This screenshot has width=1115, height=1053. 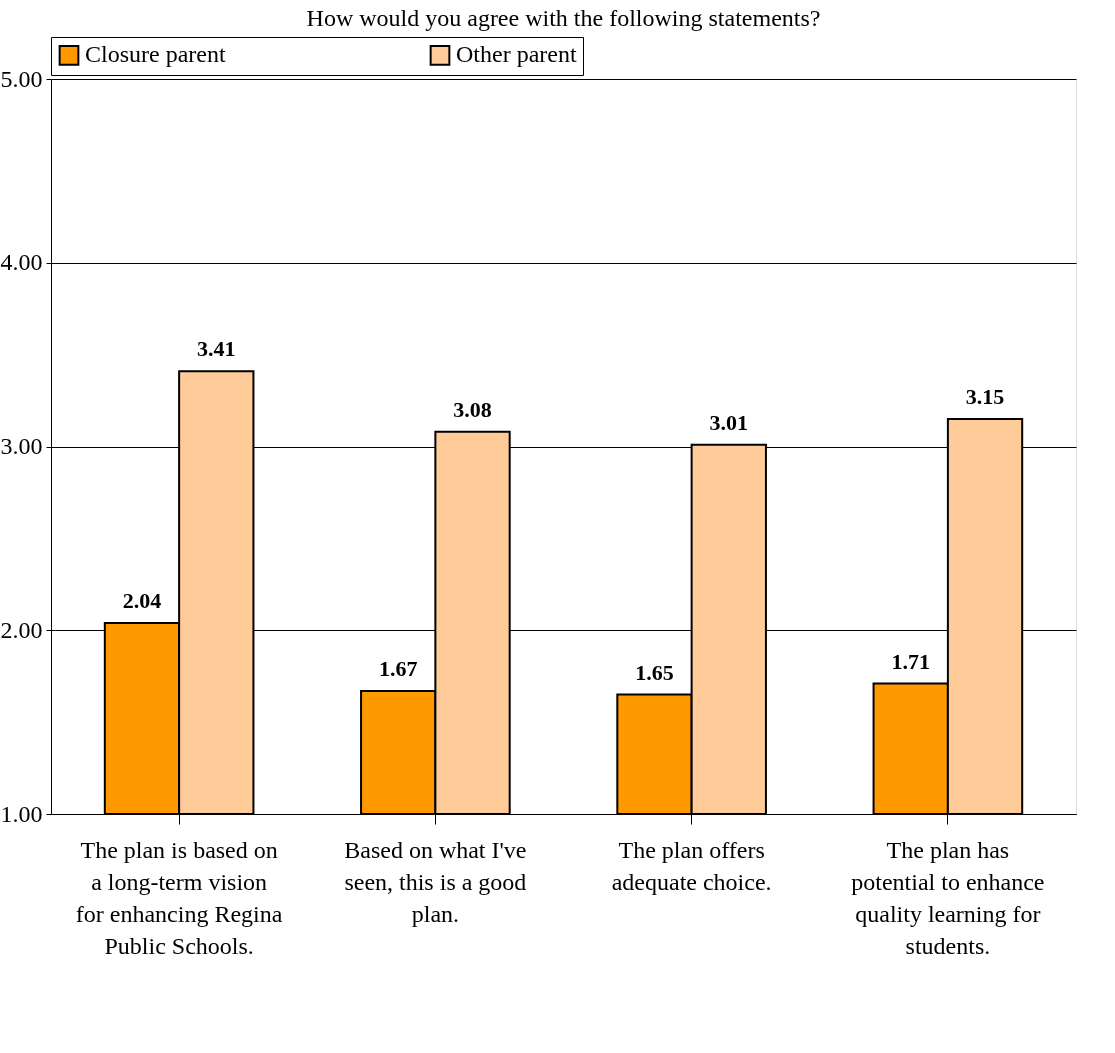 What do you see at coordinates (948, 897) in the screenshot?
I see `x-tick-label: The plan has potential to enhance quality learning for students.` at bounding box center [948, 897].